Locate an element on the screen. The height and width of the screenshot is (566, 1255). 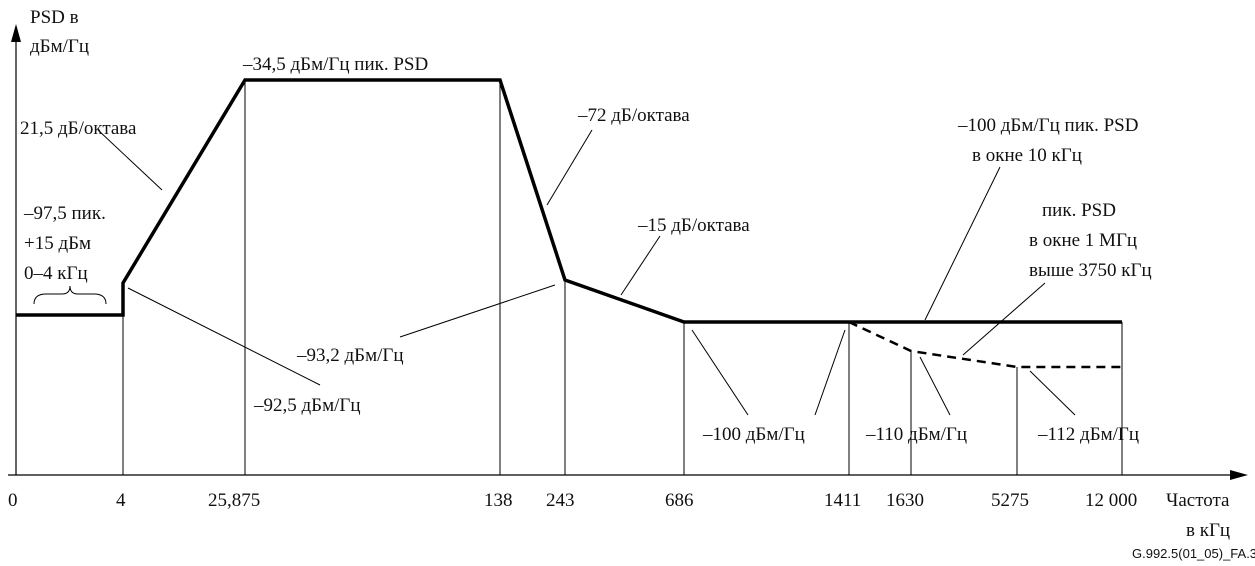
x-tick-138: 138 is located at coordinates (498, 500).